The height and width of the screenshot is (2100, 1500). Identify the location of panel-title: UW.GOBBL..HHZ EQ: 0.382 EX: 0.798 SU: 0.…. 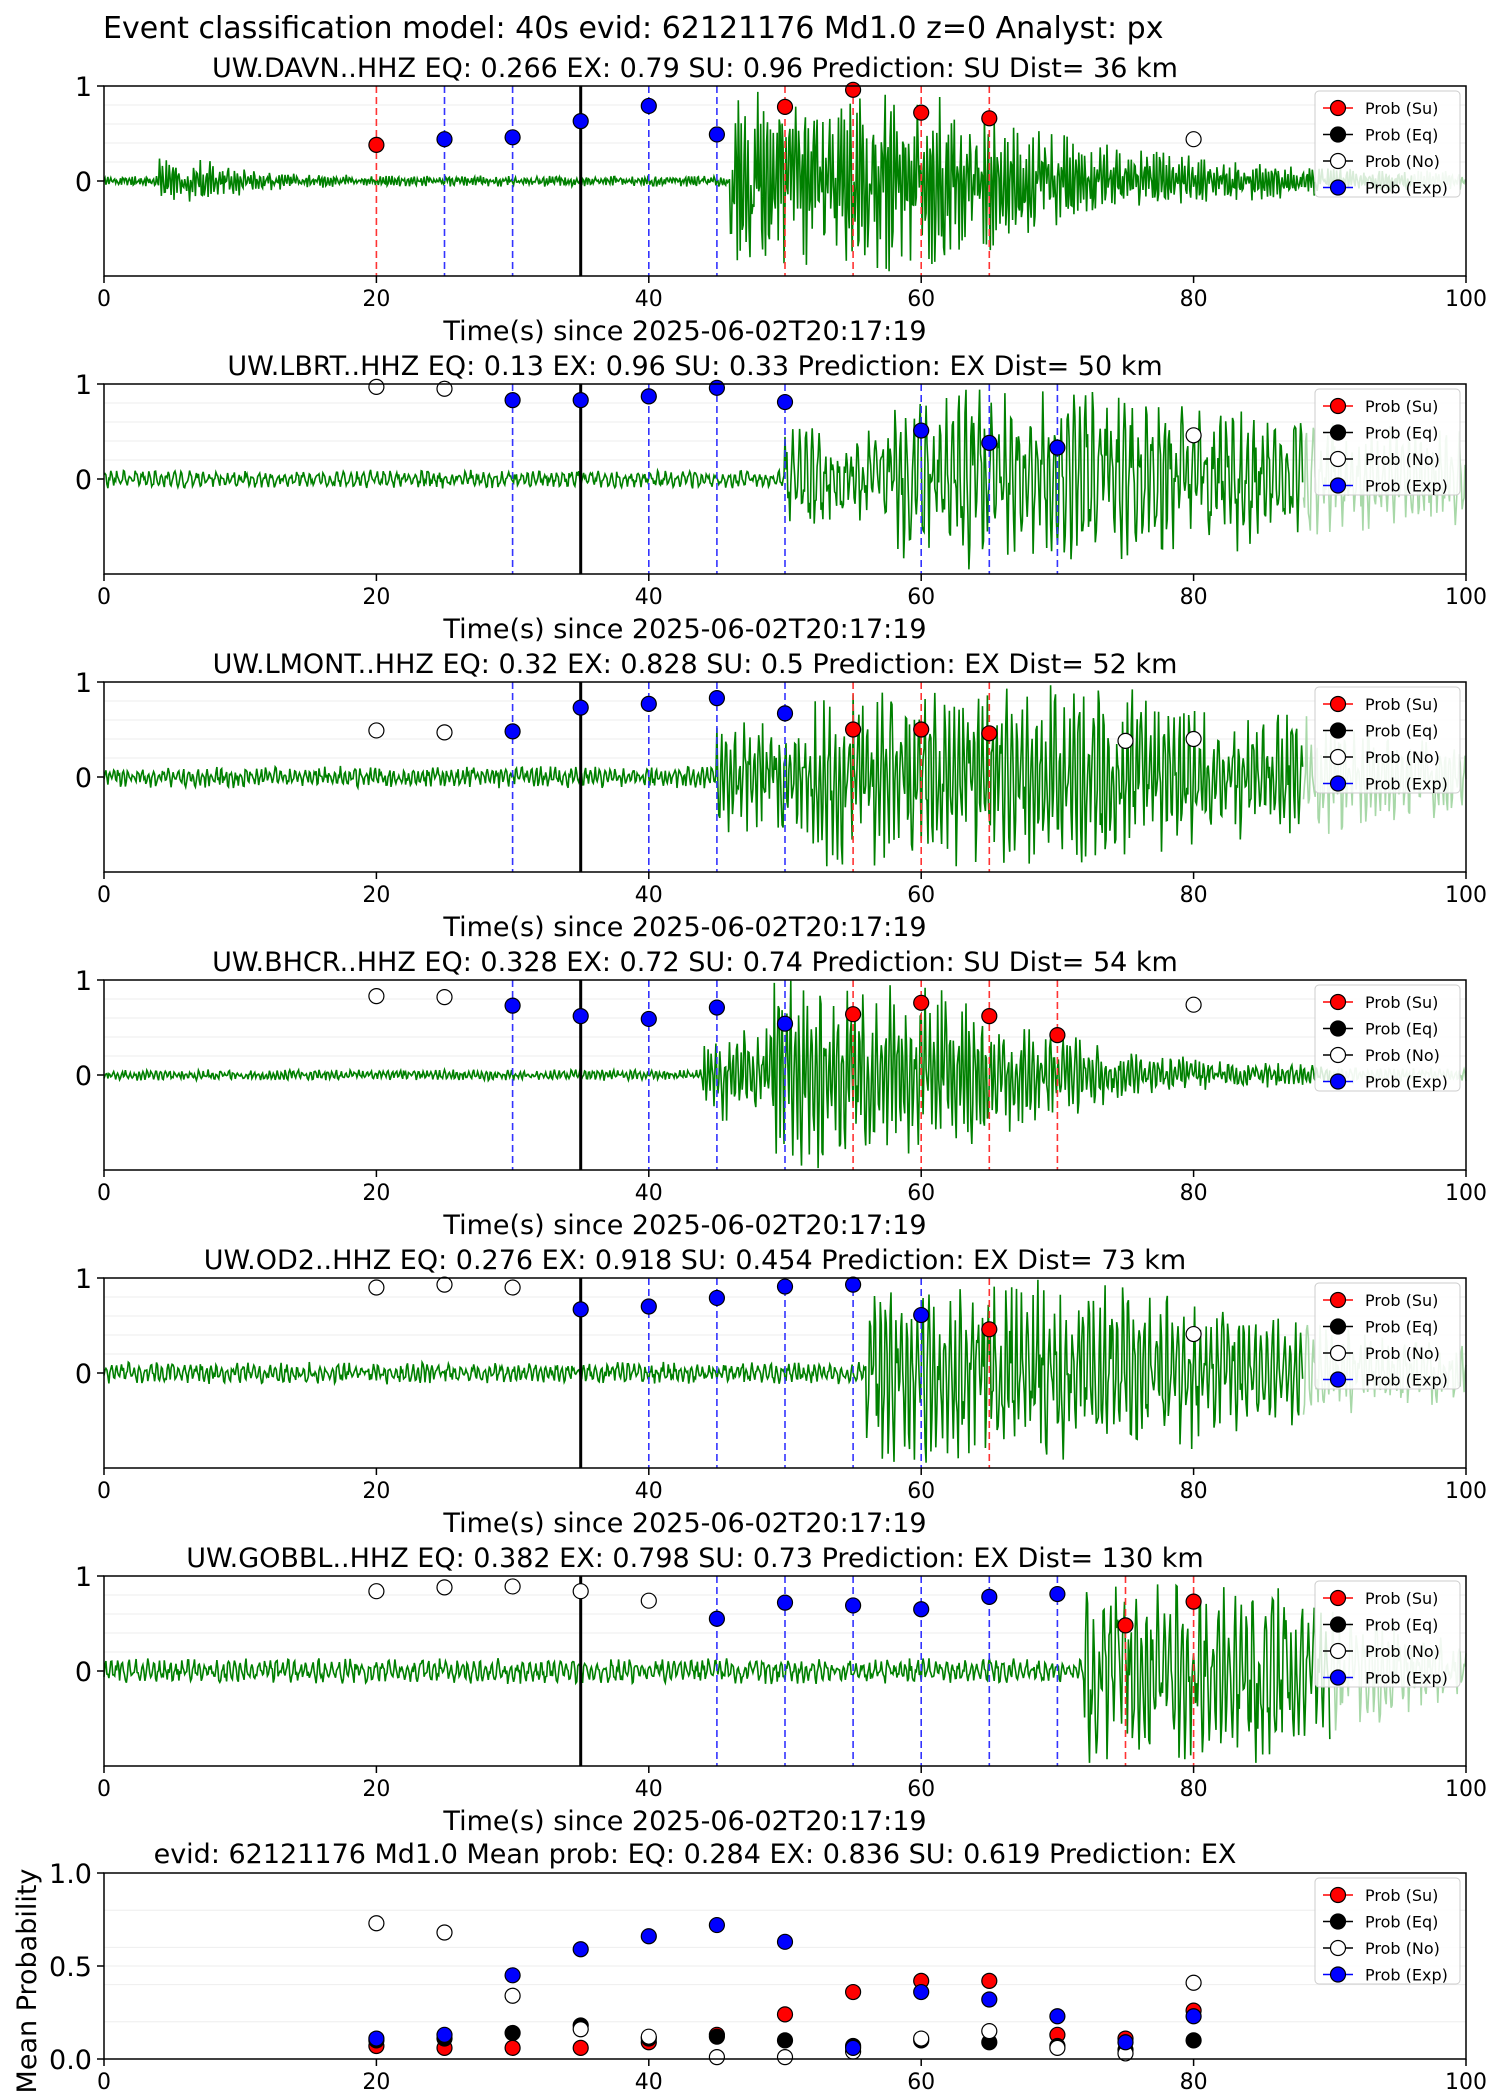
(694, 1558).